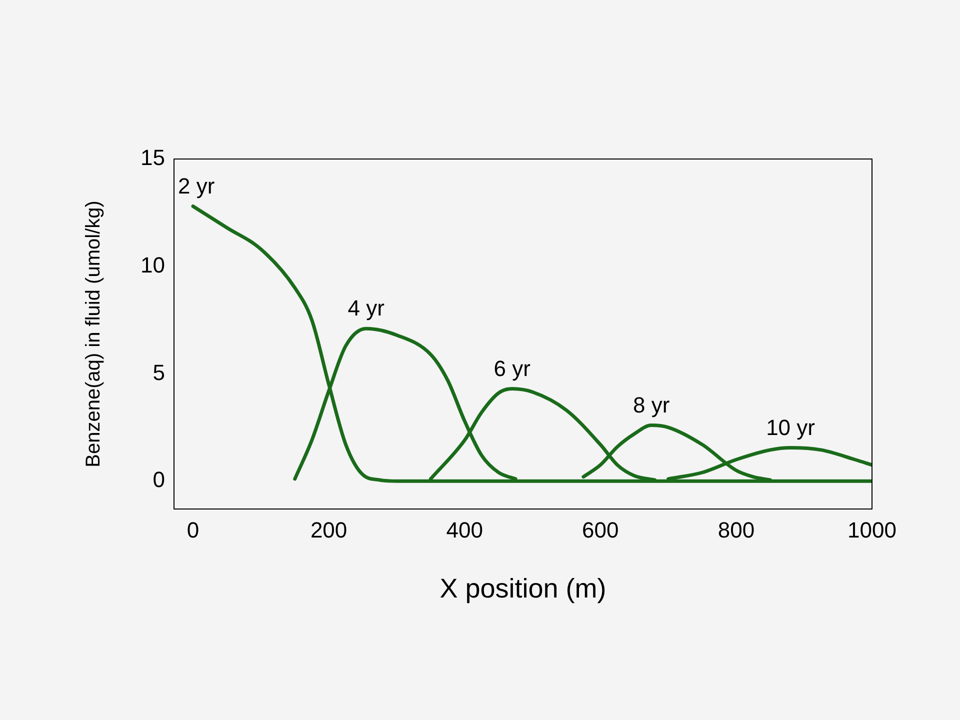 The height and width of the screenshot is (720, 960). Describe the element at coordinates (736, 529) in the screenshot. I see `x-tick-label: 800` at that location.